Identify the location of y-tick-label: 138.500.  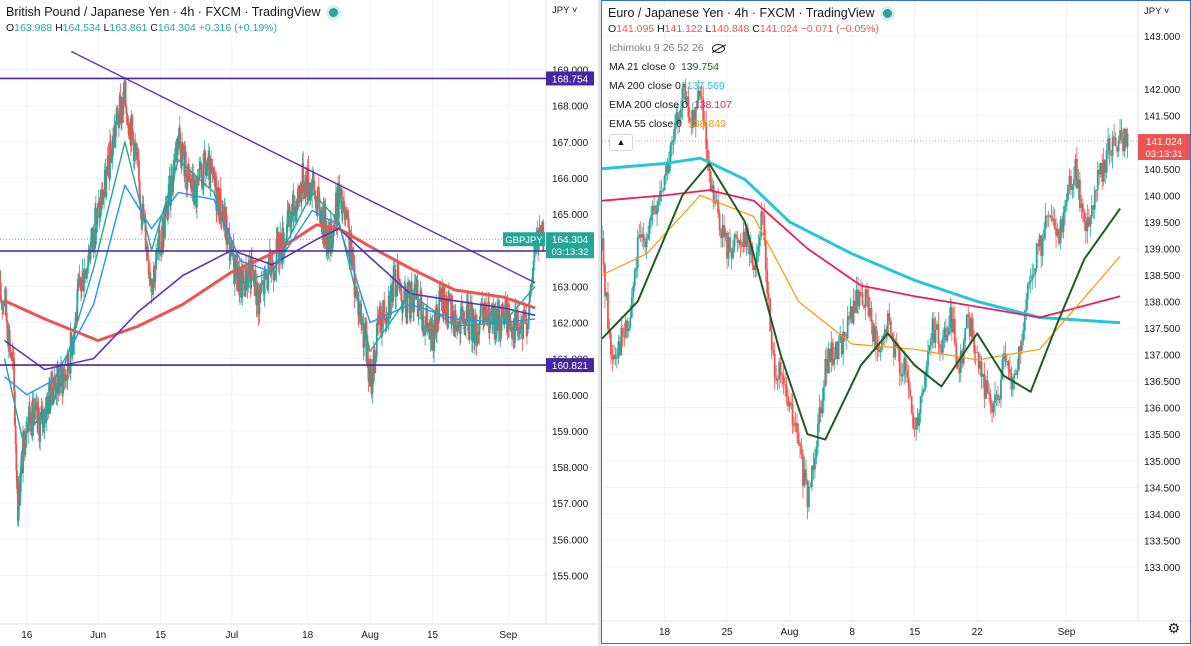
(1162, 276).